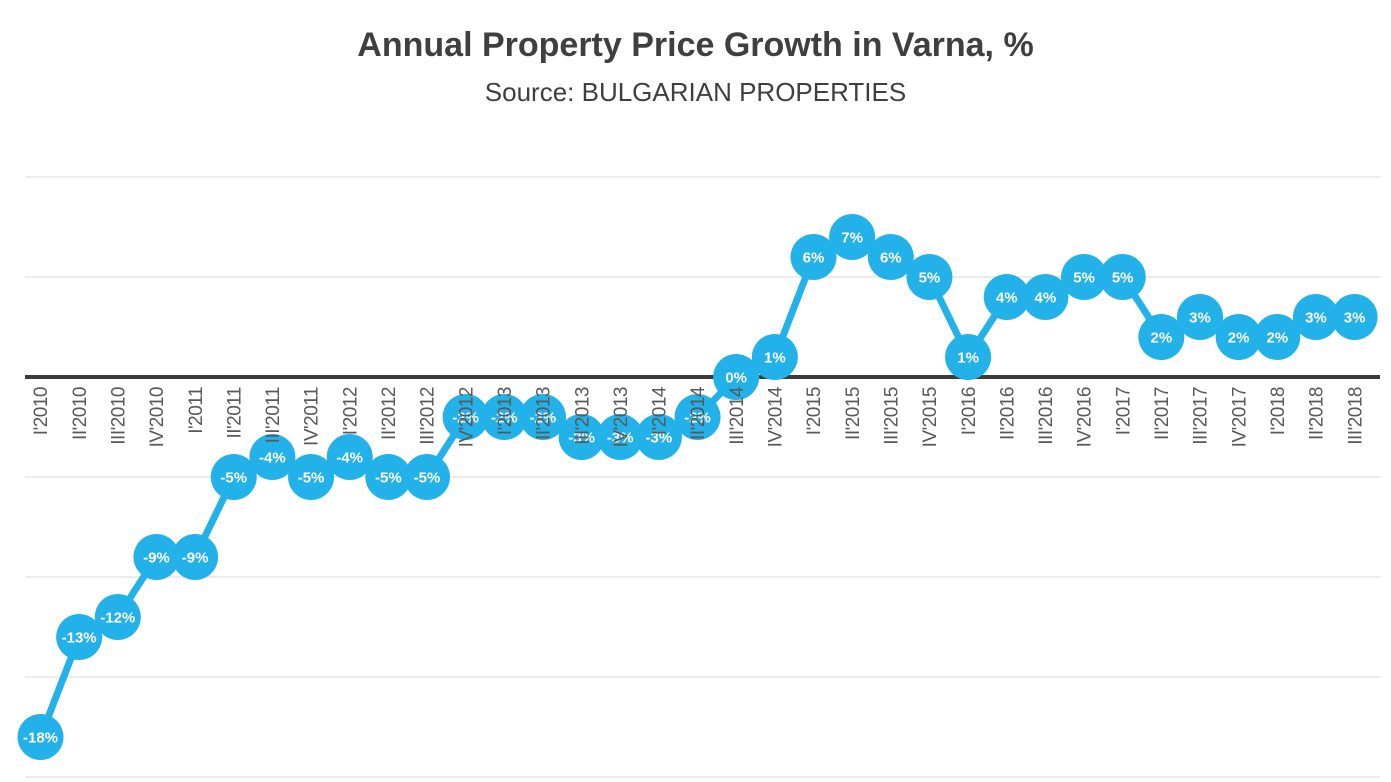  I want to click on x-axis-label: I'2011, so click(196, 410).